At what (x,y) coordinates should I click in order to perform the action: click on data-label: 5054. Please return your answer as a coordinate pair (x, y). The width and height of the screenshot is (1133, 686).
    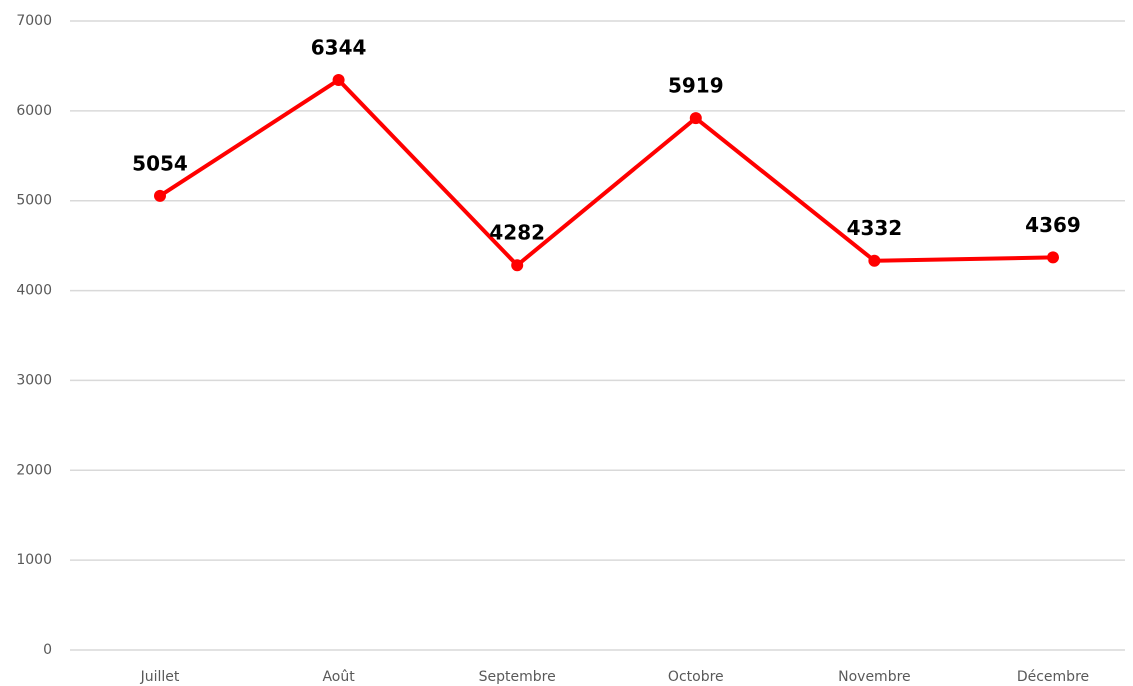
    Looking at the image, I should click on (160, 163).